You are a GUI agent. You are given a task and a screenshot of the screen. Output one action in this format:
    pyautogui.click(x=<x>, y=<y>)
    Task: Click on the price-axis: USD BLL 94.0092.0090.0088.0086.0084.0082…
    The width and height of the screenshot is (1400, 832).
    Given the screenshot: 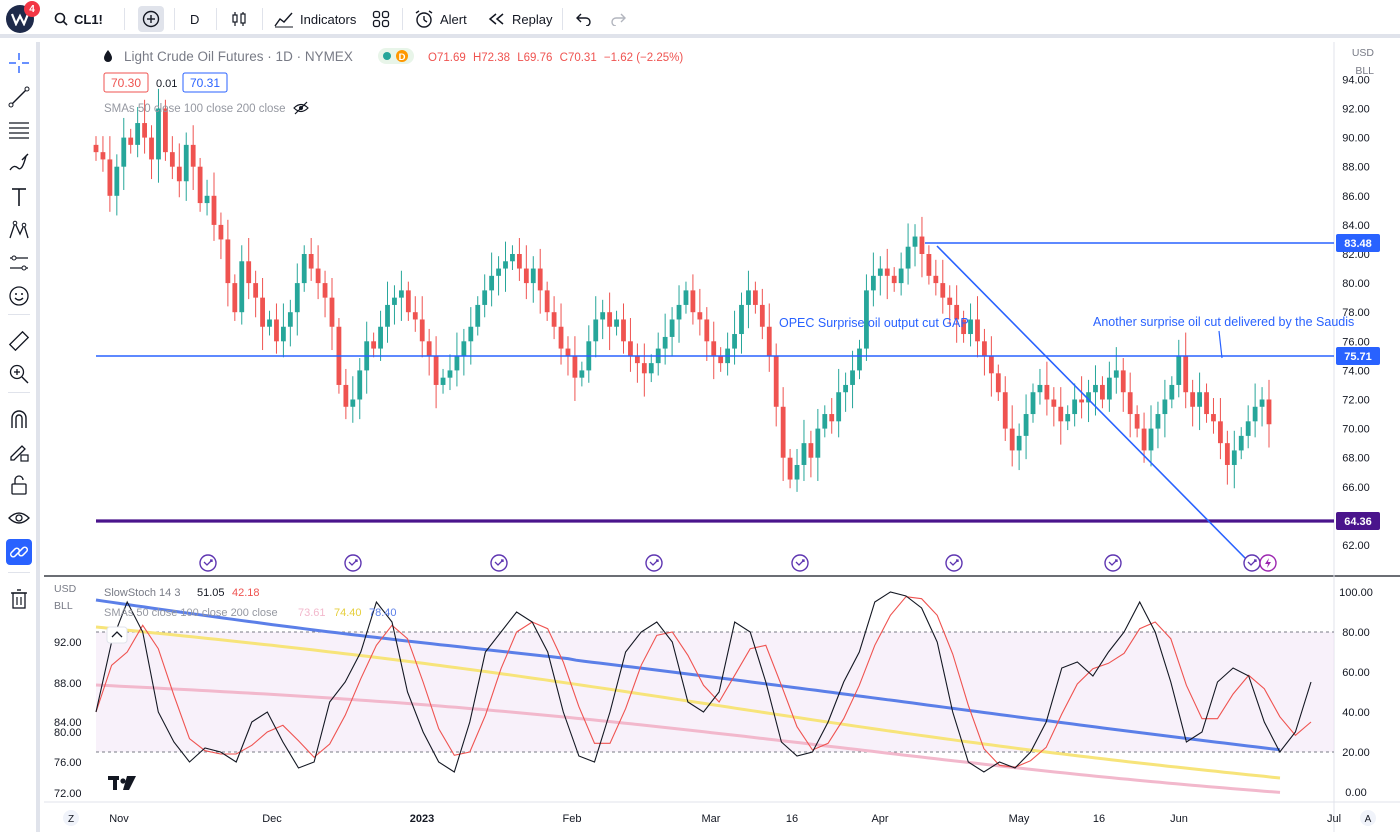 What is the action you would take?
    pyautogui.click(x=1358, y=299)
    